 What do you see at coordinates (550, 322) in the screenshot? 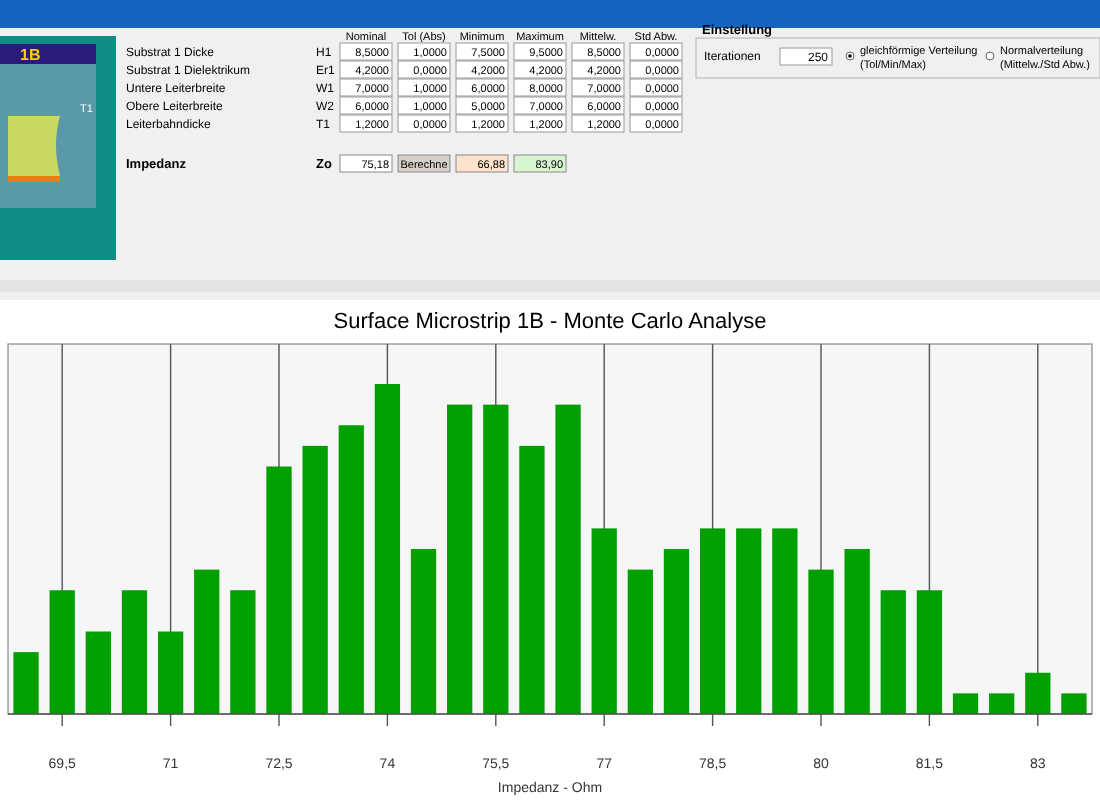
I see `chart-title: Surface Microstrip 1B - Monte Carlo Analyse` at bounding box center [550, 322].